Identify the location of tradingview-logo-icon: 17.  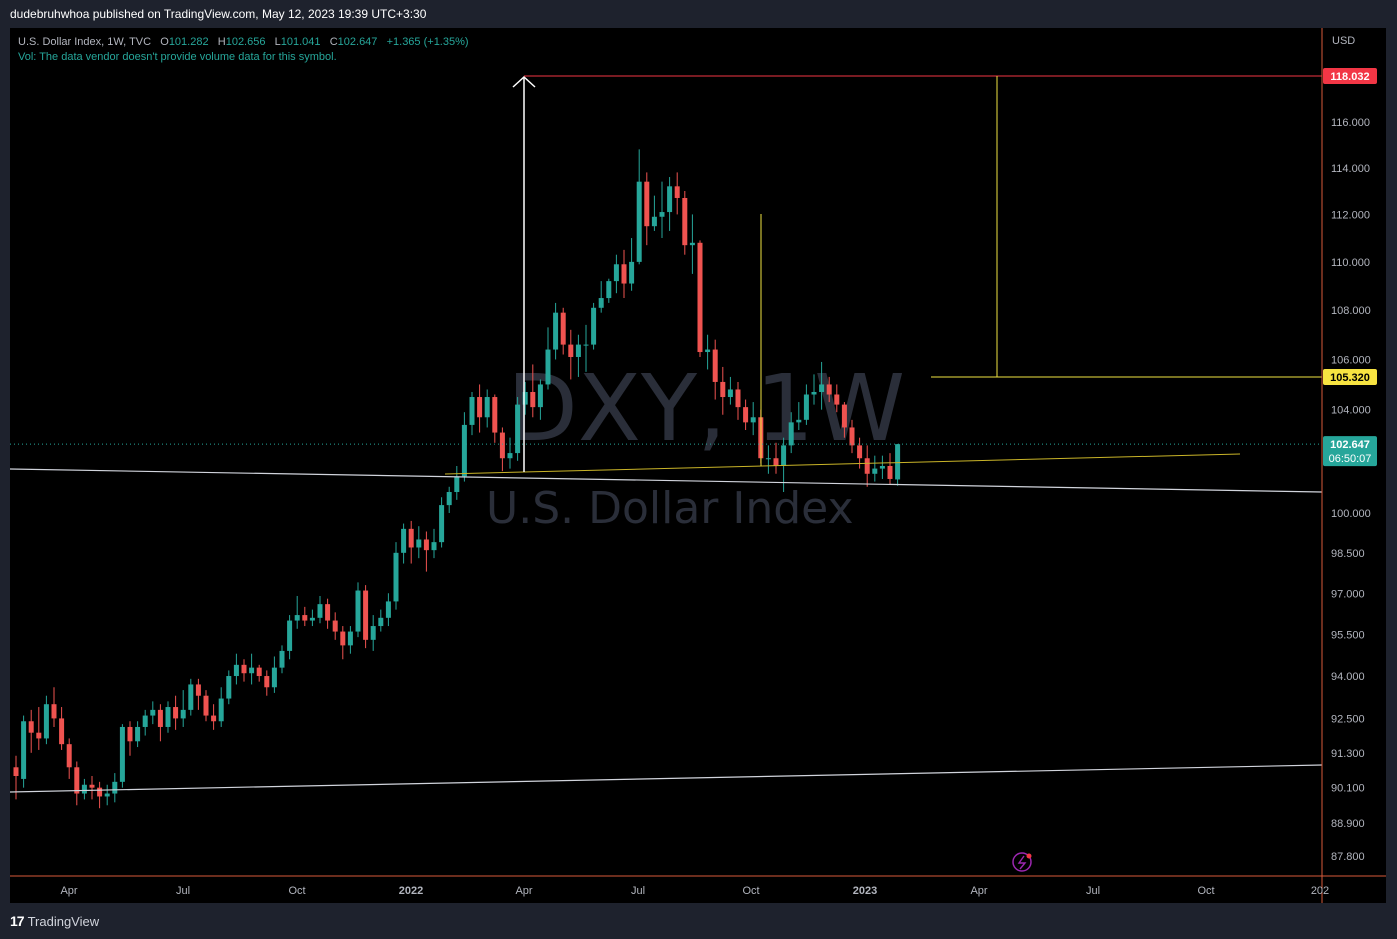
(17, 921).